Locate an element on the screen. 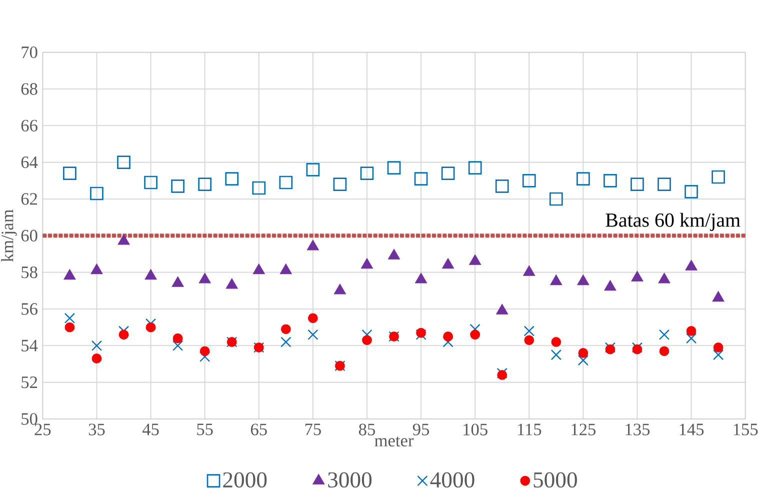  x-tick-label: 95 is located at coordinates (421, 430).